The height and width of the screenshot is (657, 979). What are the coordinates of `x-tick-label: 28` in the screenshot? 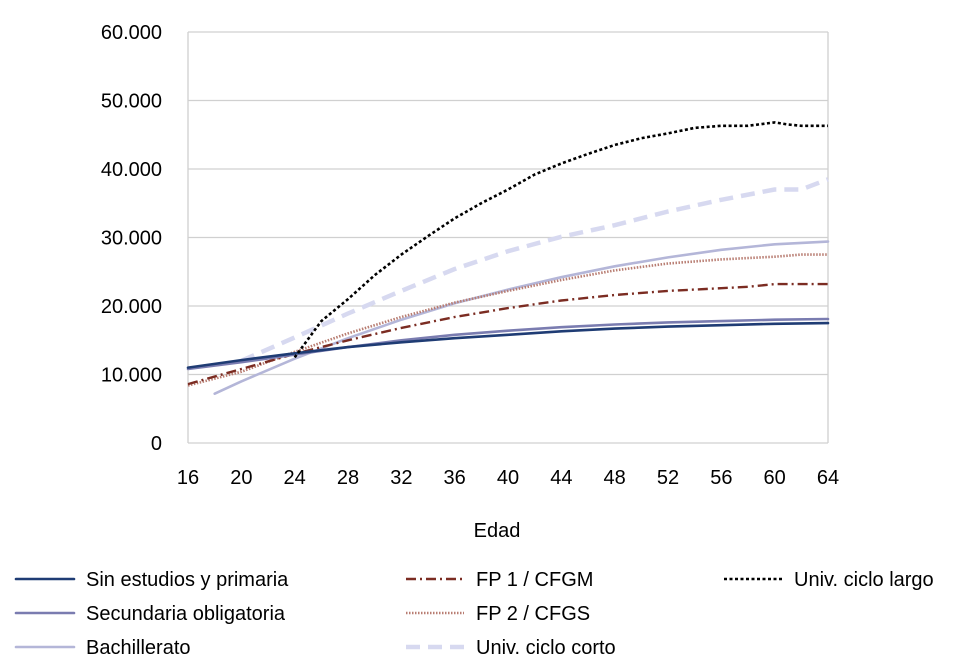 It's located at (348, 478).